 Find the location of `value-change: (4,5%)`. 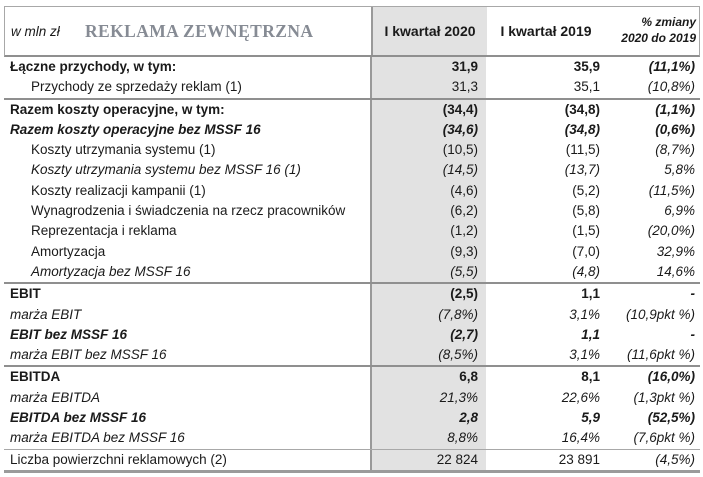

value-change: (4,5%) is located at coordinates (675, 459).